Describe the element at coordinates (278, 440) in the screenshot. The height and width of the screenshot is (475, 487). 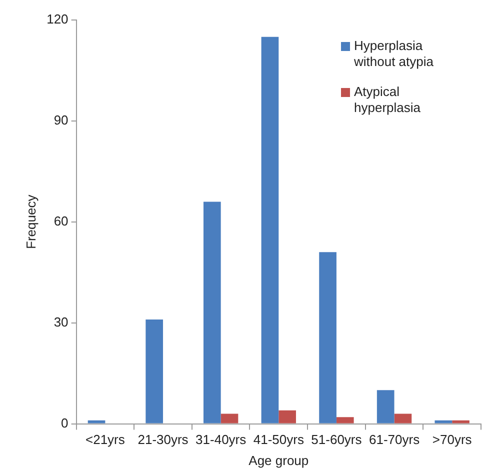
I see `x-tick-label: 41-50yrs` at that location.